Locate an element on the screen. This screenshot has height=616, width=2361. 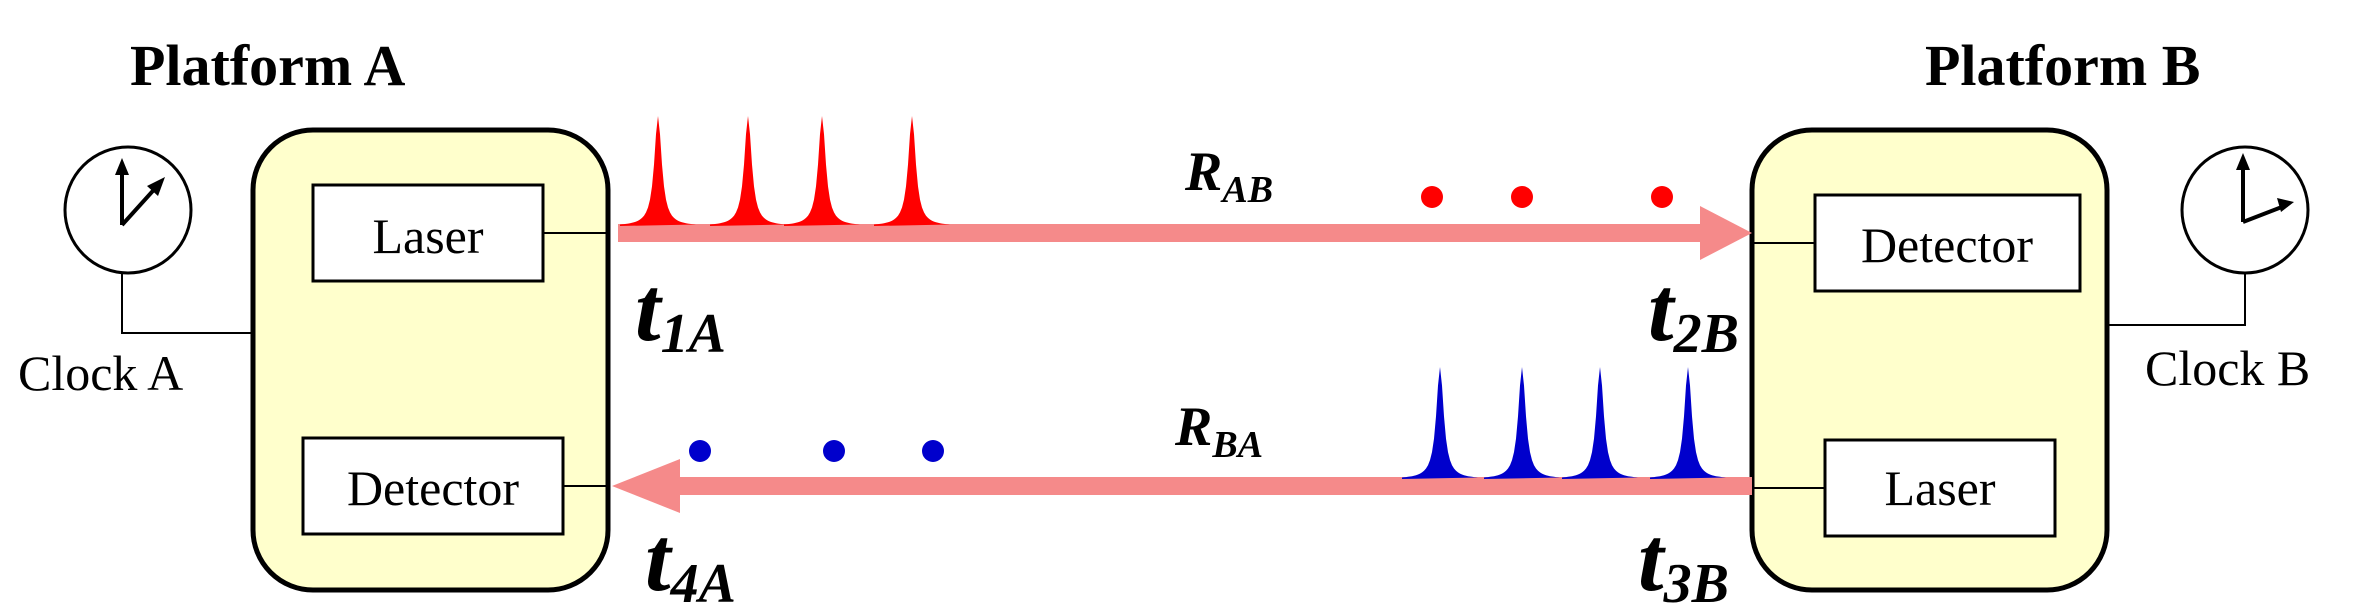
backward-beam-arrow is located at coordinates (1182, 486).